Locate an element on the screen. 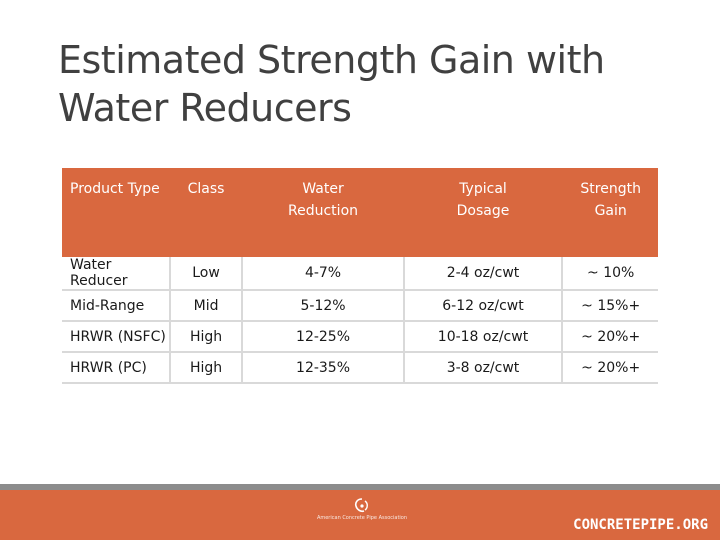 This screenshot has width=720, height=540. table-row: HRWR (PC) High 12-35% 3-8 oz/cwt ~ 20%+ is located at coordinates (360, 368).